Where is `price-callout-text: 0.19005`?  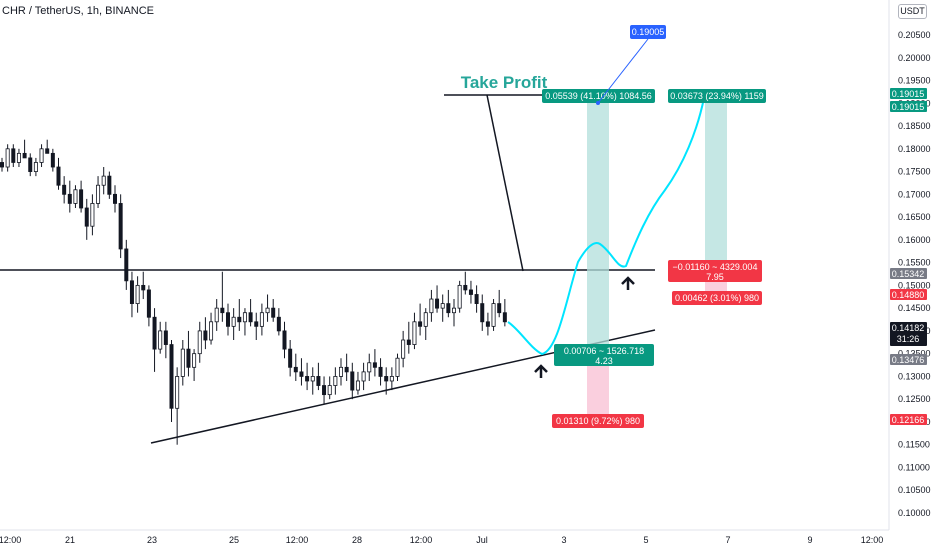 price-callout-text: 0.19005 is located at coordinates (648, 32).